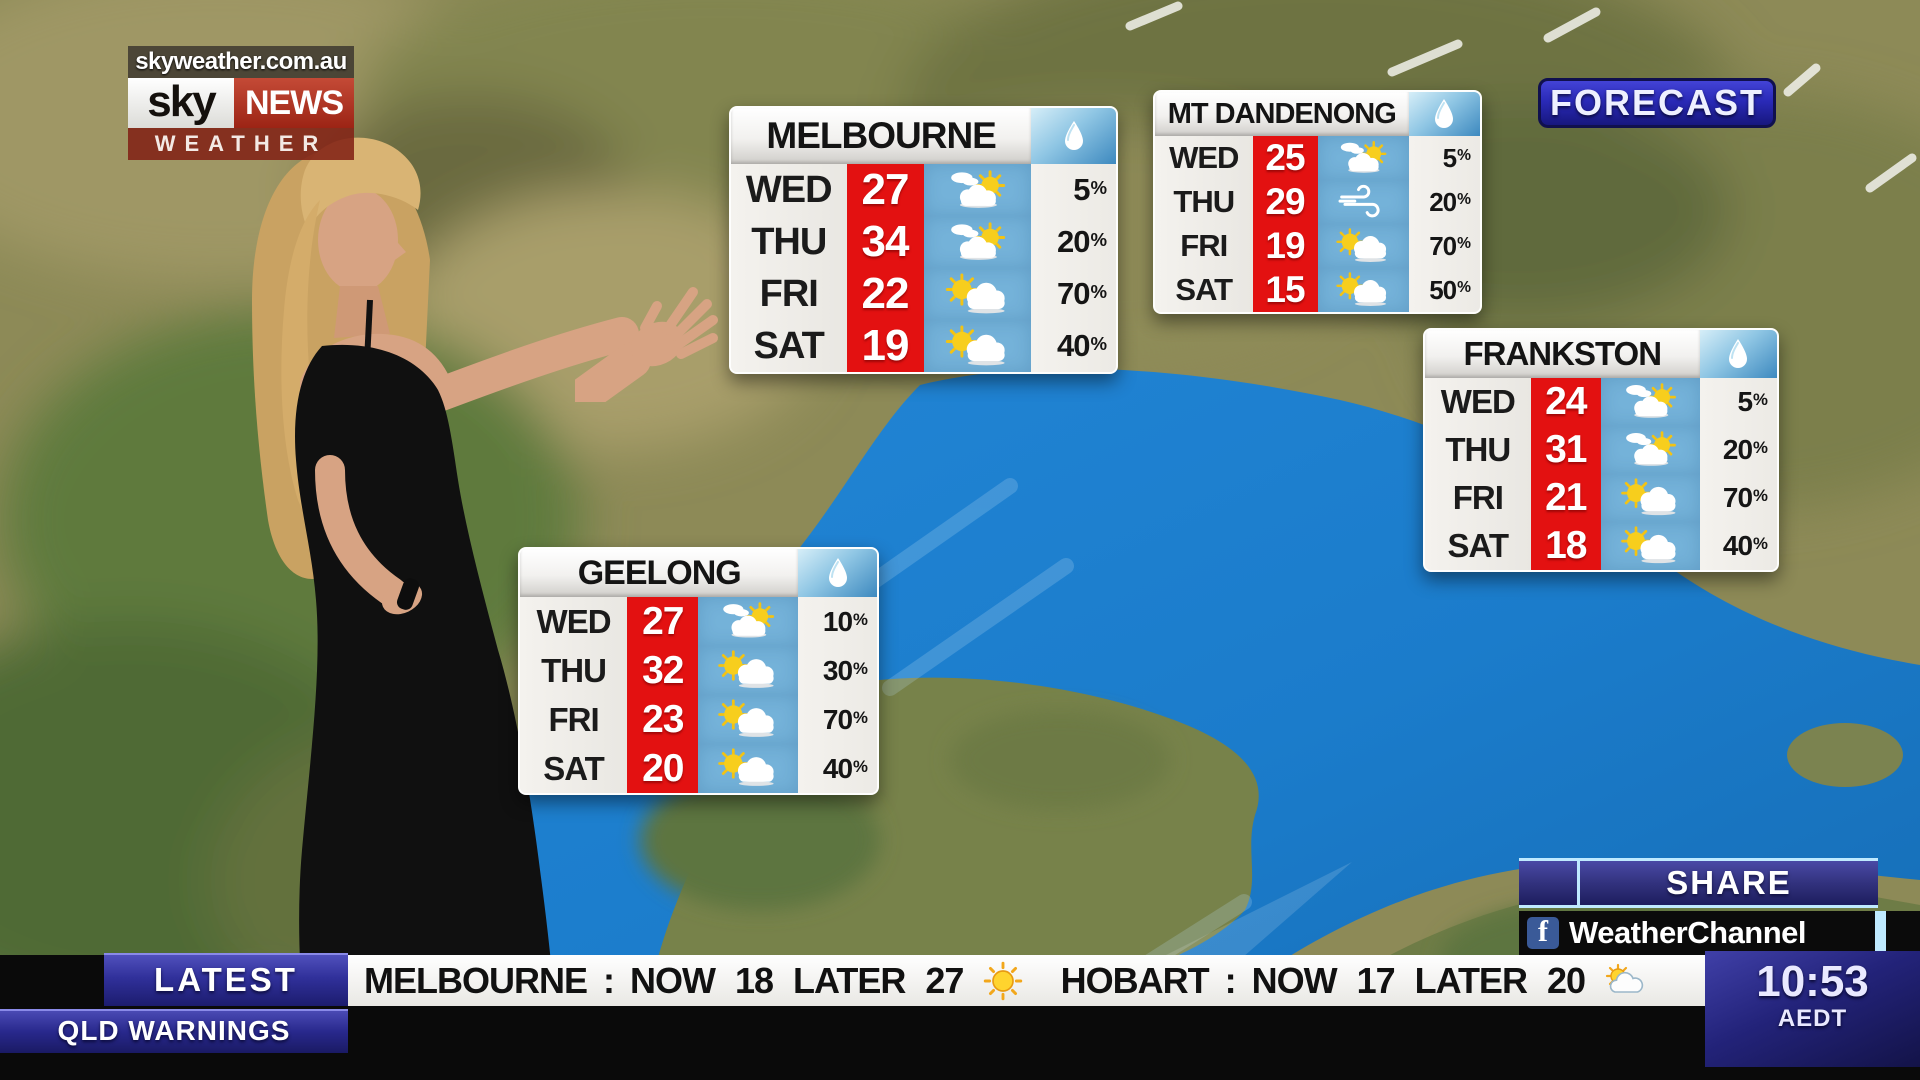  What do you see at coordinates (294, 103) in the screenshot?
I see `news-logo-text: NEWS` at bounding box center [294, 103].